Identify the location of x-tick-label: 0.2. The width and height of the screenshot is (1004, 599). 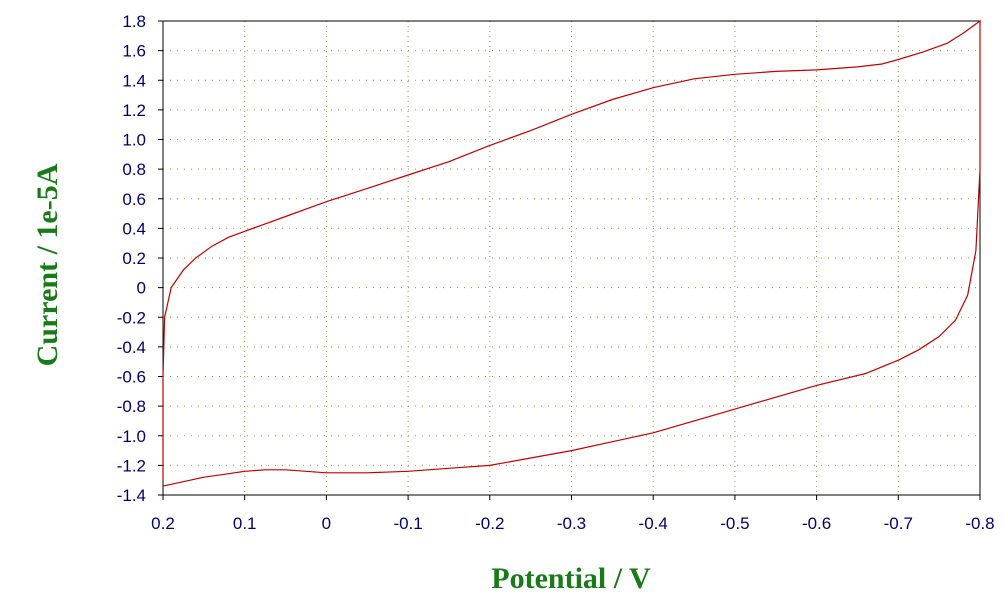
(163, 523).